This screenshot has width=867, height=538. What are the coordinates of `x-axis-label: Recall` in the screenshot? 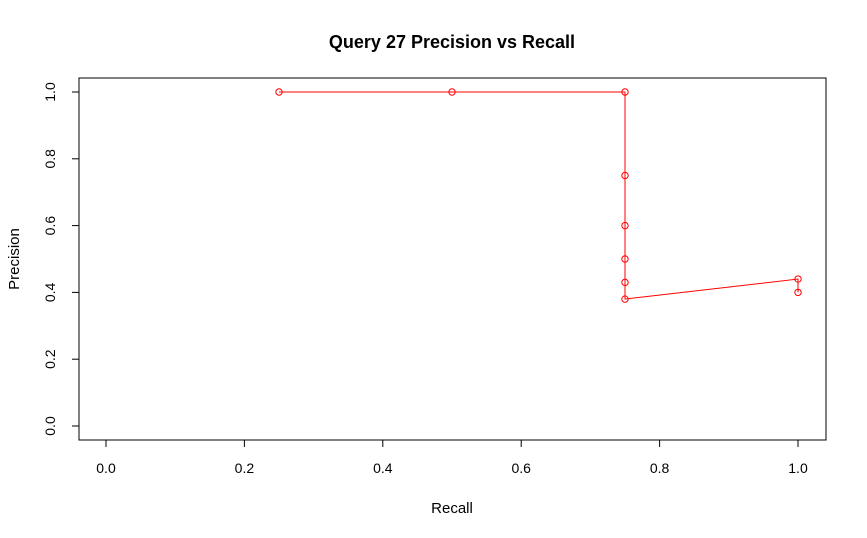 It's located at (452, 508).